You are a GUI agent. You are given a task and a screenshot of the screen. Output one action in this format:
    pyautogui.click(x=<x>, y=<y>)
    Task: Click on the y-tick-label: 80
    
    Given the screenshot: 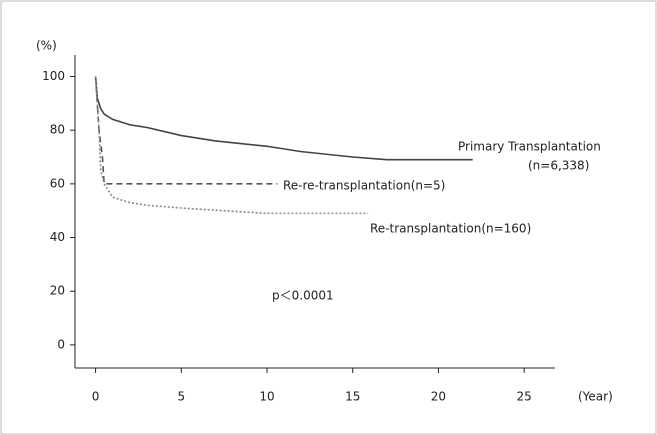 What is the action you would take?
    pyautogui.click(x=57, y=130)
    